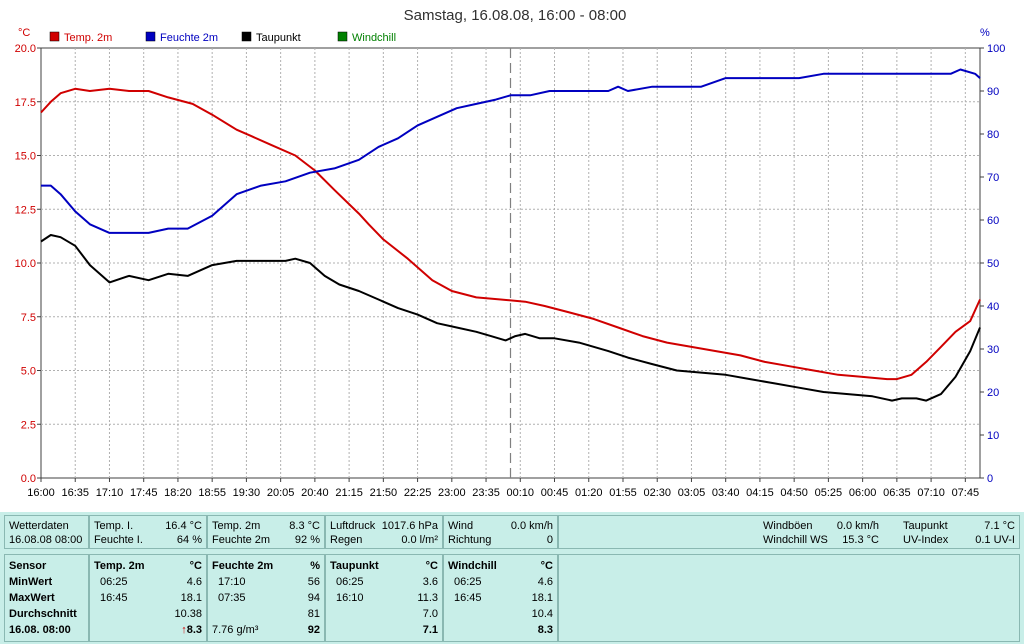 This screenshot has width=1024, height=644. What do you see at coordinates (315, 493) in the screenshot?
I see `x-tick-label: 20:40` at bounding box center [315, 493].